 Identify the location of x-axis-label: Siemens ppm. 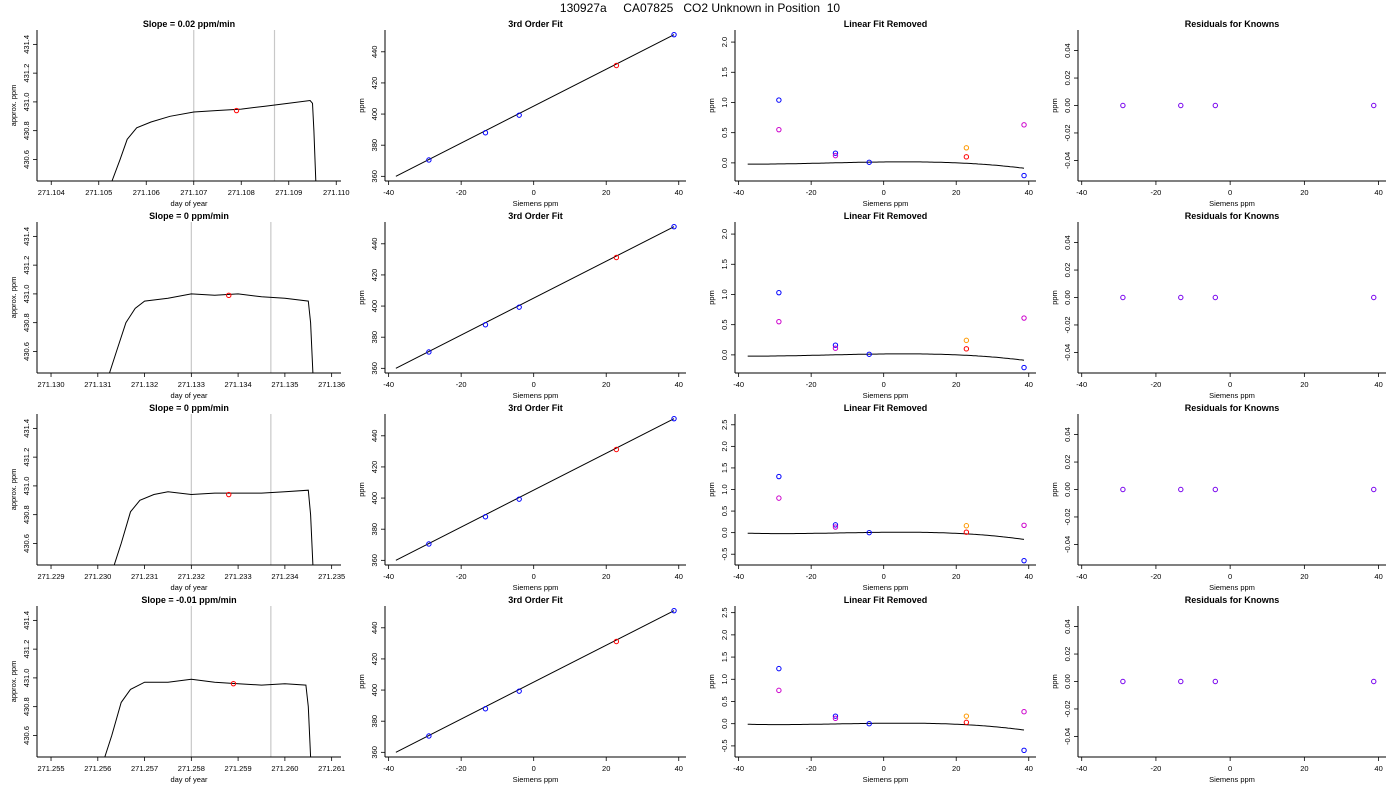
(1232, 395).